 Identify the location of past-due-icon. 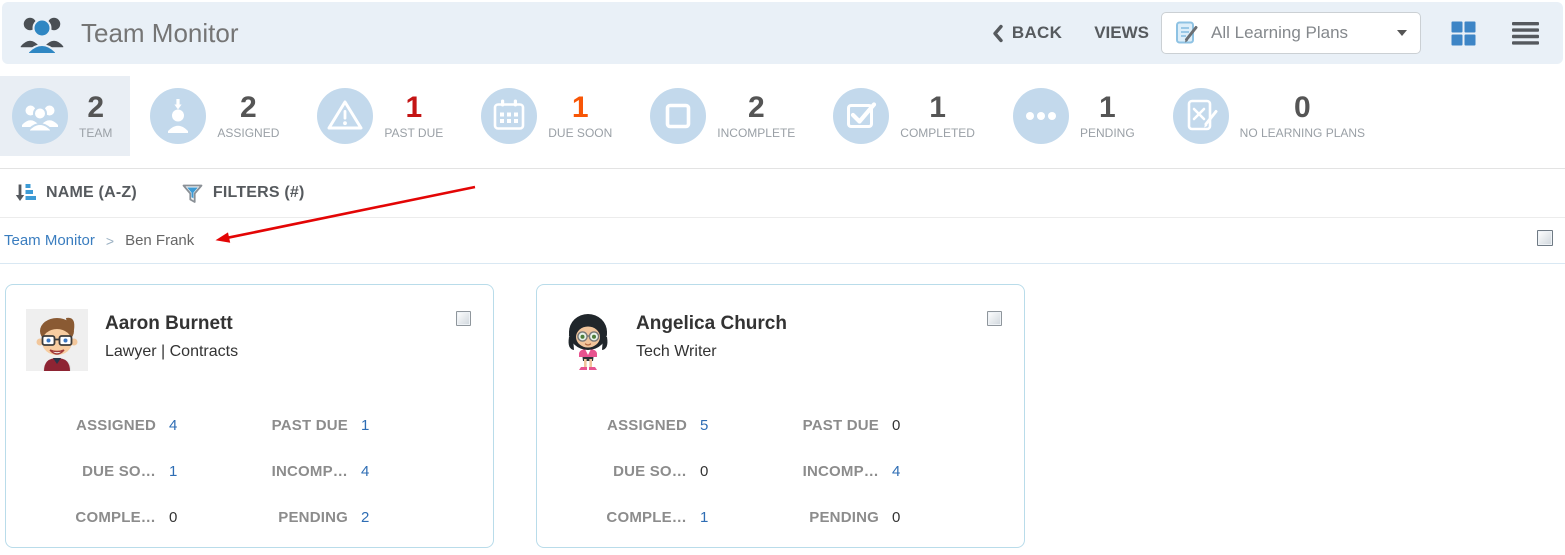
(345, 116).